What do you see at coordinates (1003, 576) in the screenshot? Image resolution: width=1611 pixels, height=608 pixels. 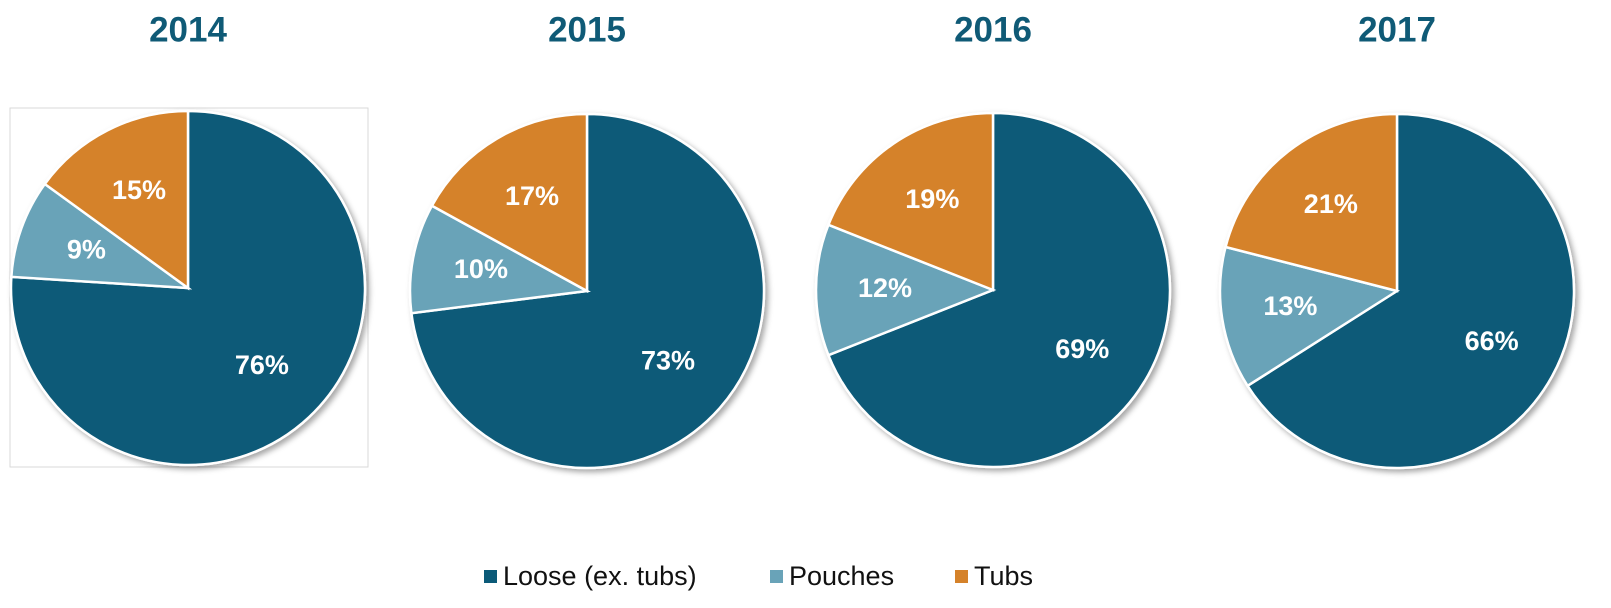 I see `legend-label: Tubs` at bounding box center [1003, 576].